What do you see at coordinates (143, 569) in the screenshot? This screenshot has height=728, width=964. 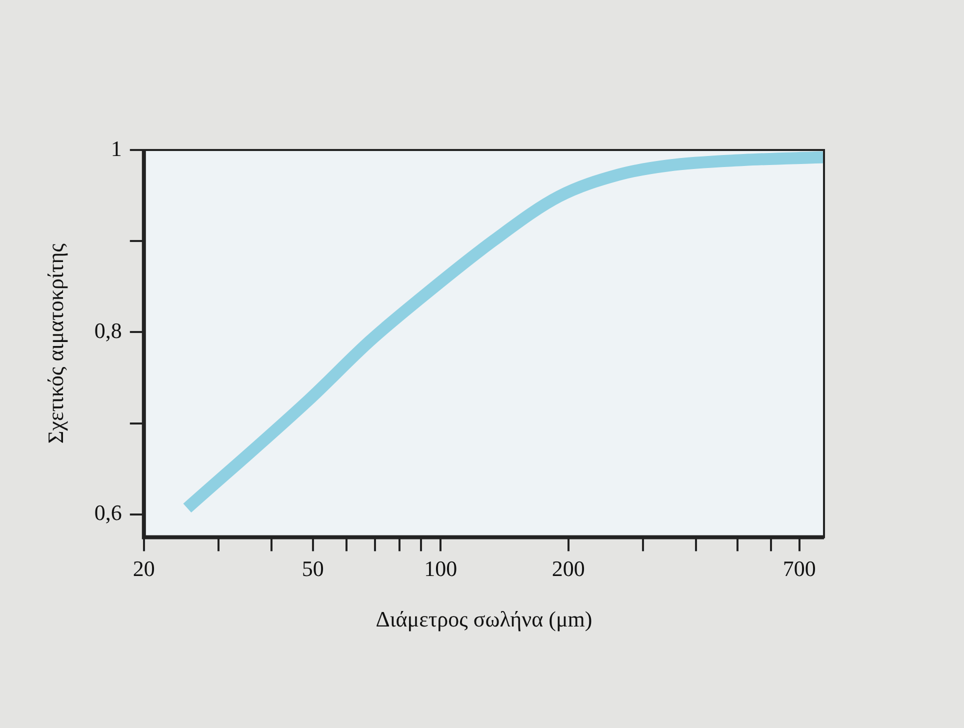 I see `x-tick-label: 20` at bounding box center [143, 569].